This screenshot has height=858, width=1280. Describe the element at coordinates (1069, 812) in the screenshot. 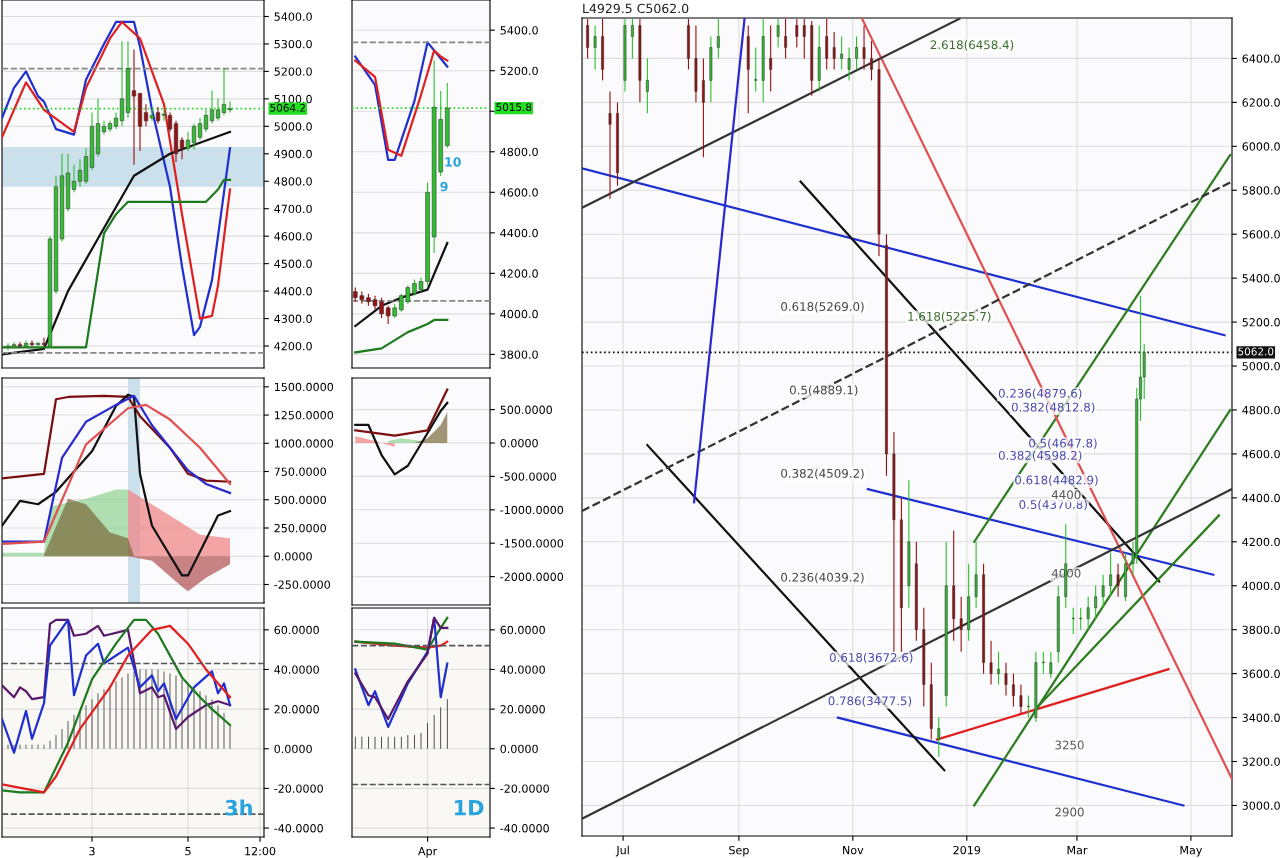

I see `annotation: 2900` at that location.